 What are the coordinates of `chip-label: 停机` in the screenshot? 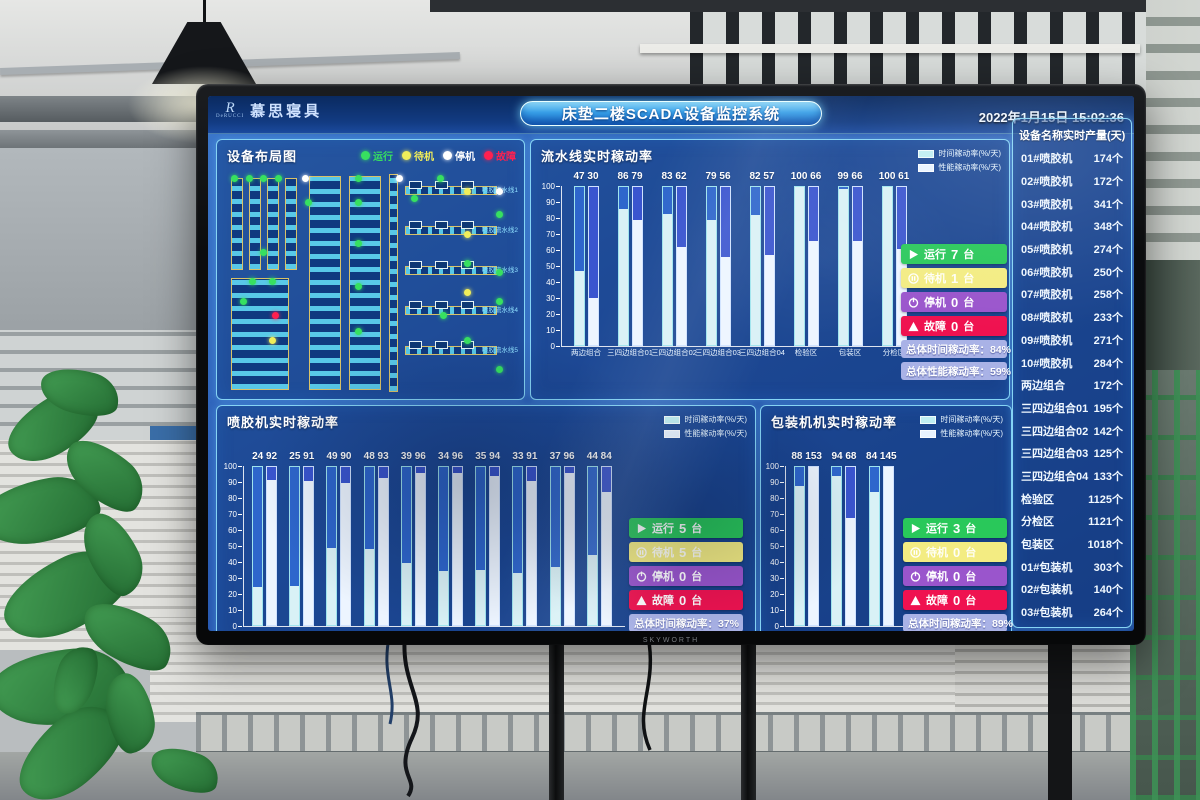 It's located at (935, 303).